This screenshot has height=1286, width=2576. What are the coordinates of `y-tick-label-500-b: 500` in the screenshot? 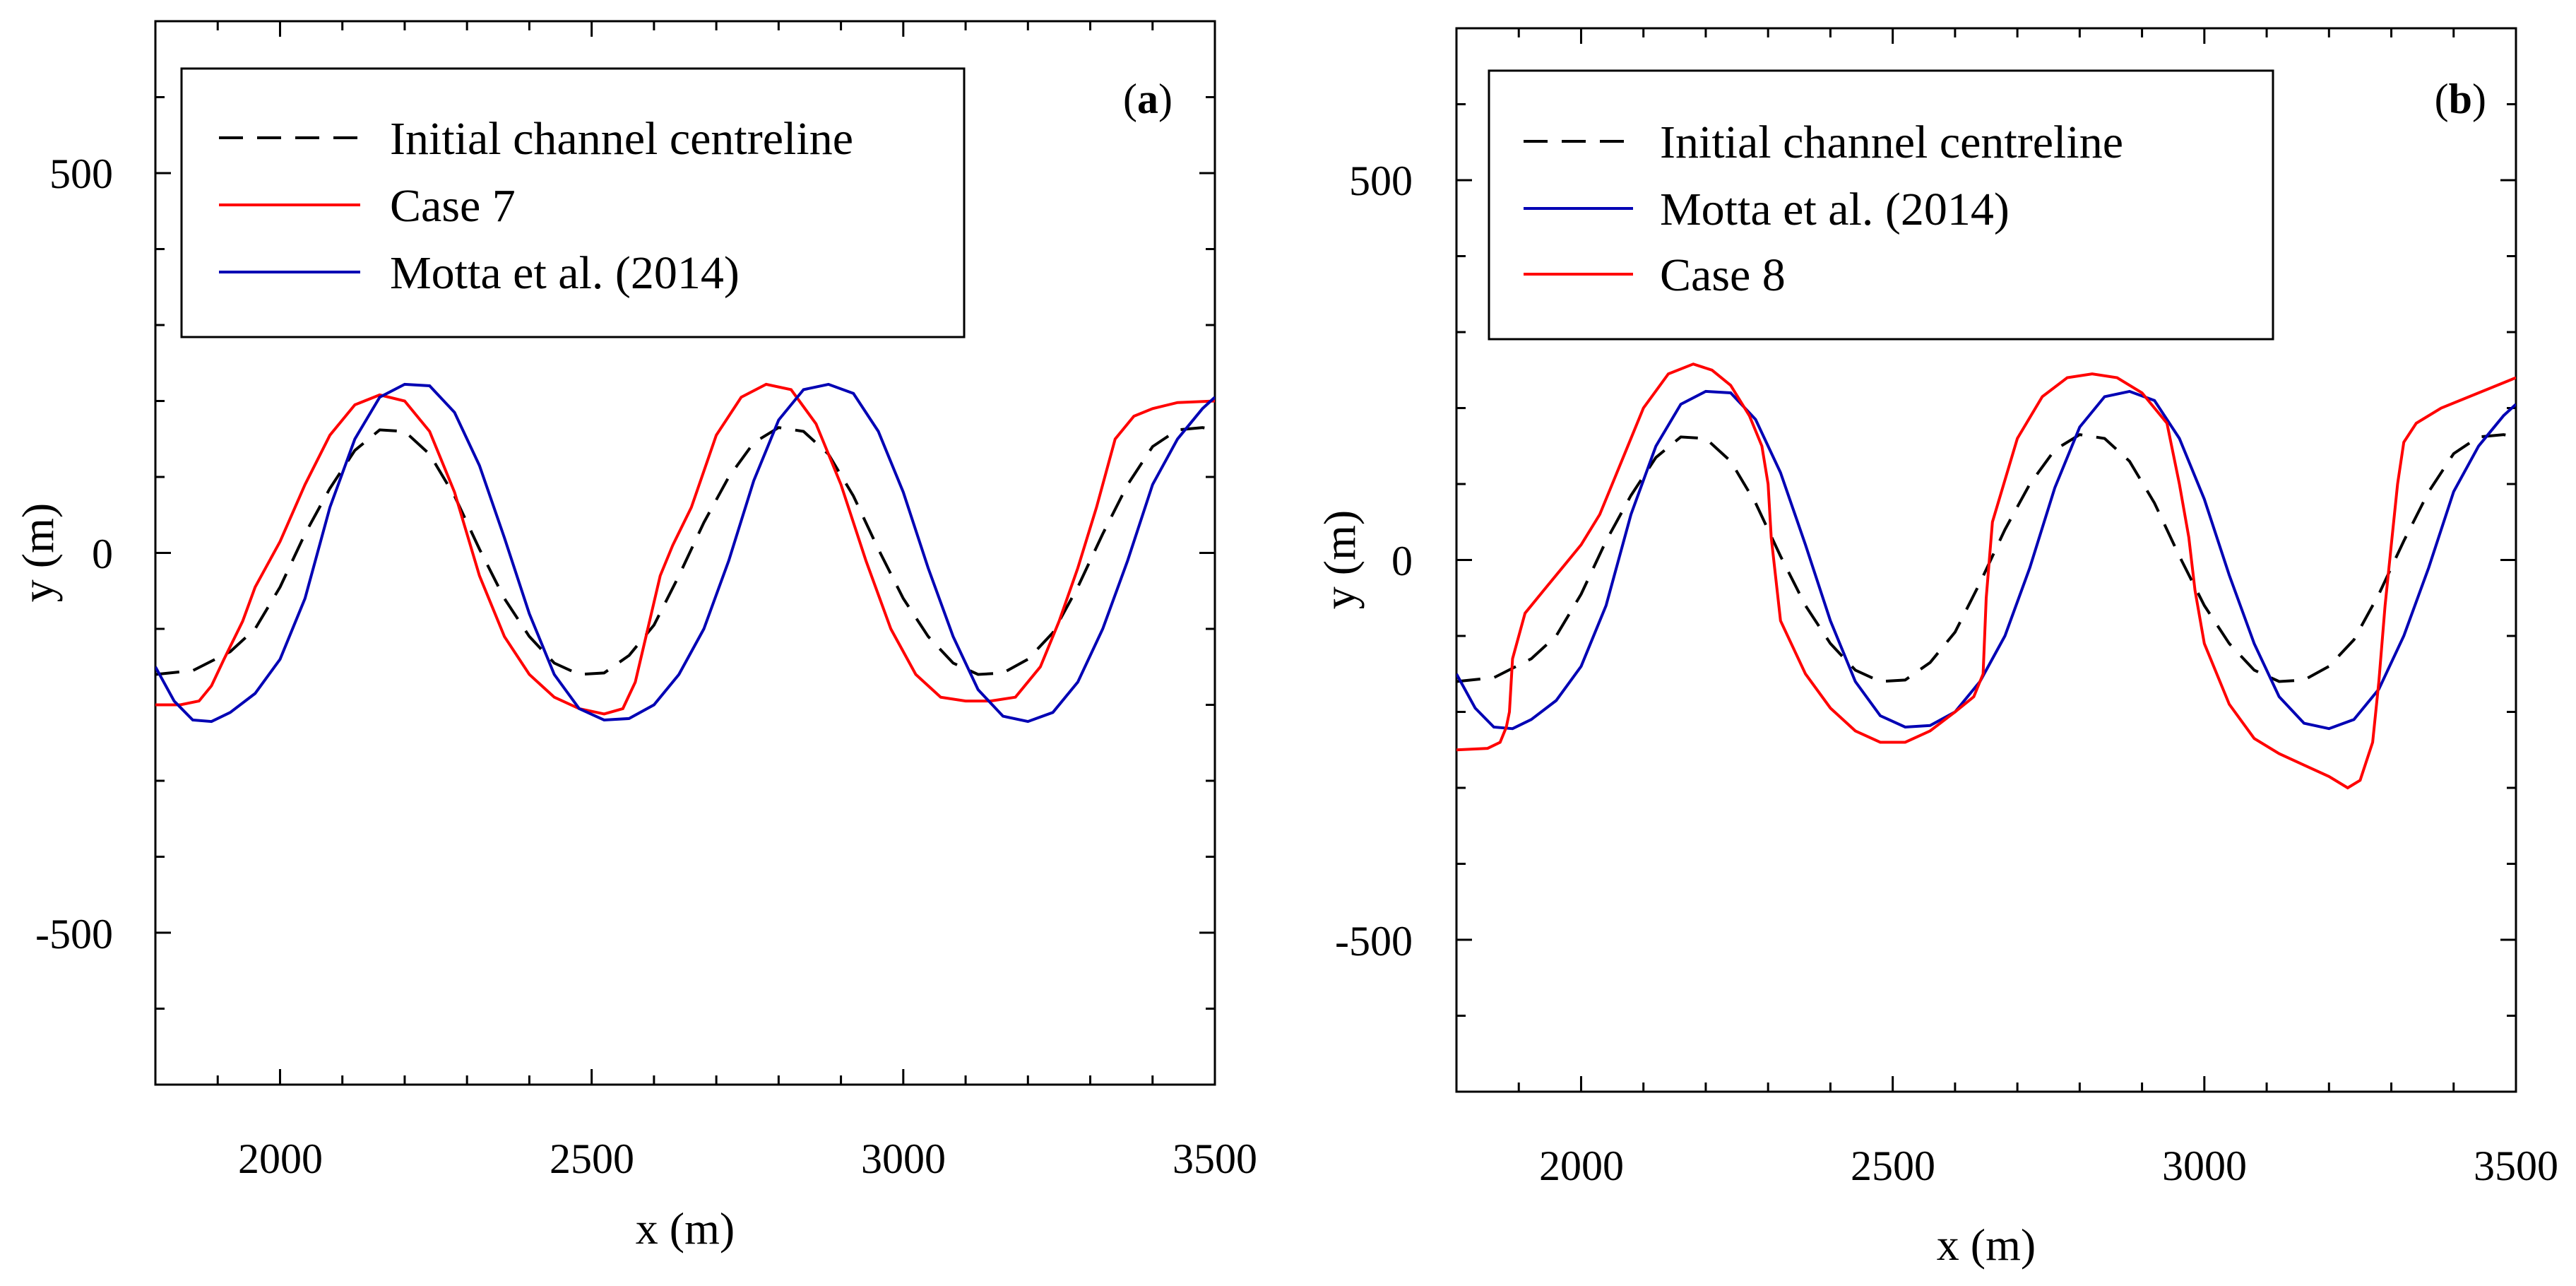 It's located at (1381, 181).